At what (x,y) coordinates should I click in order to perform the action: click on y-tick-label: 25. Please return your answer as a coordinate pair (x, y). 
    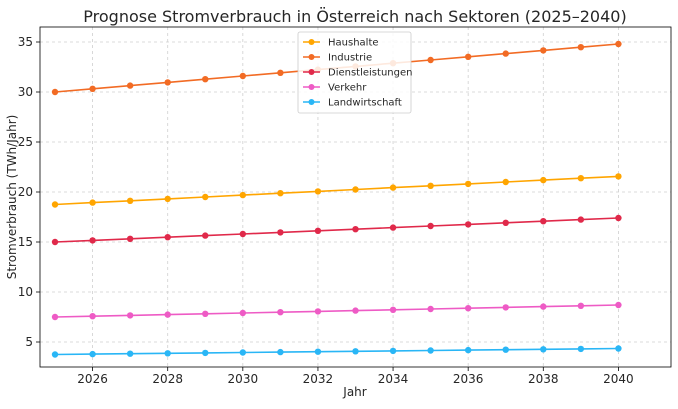
    Looking at the image, I should click on (25, 142).